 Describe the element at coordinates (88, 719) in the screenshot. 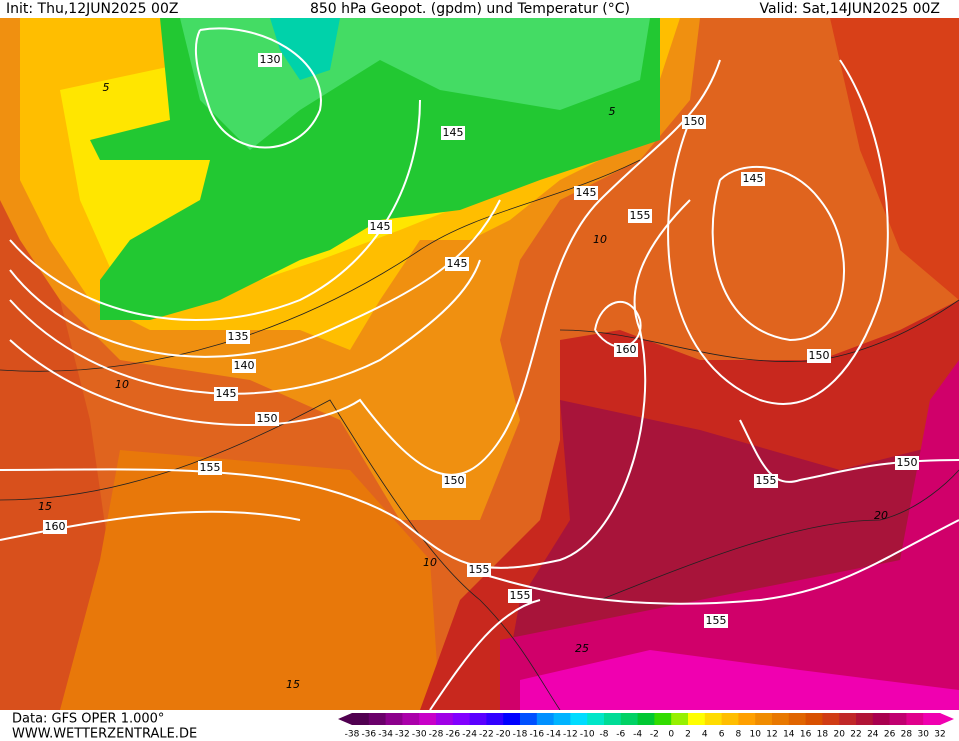

I see `data-source: Data: GFS OPER 1.000°` at that location.